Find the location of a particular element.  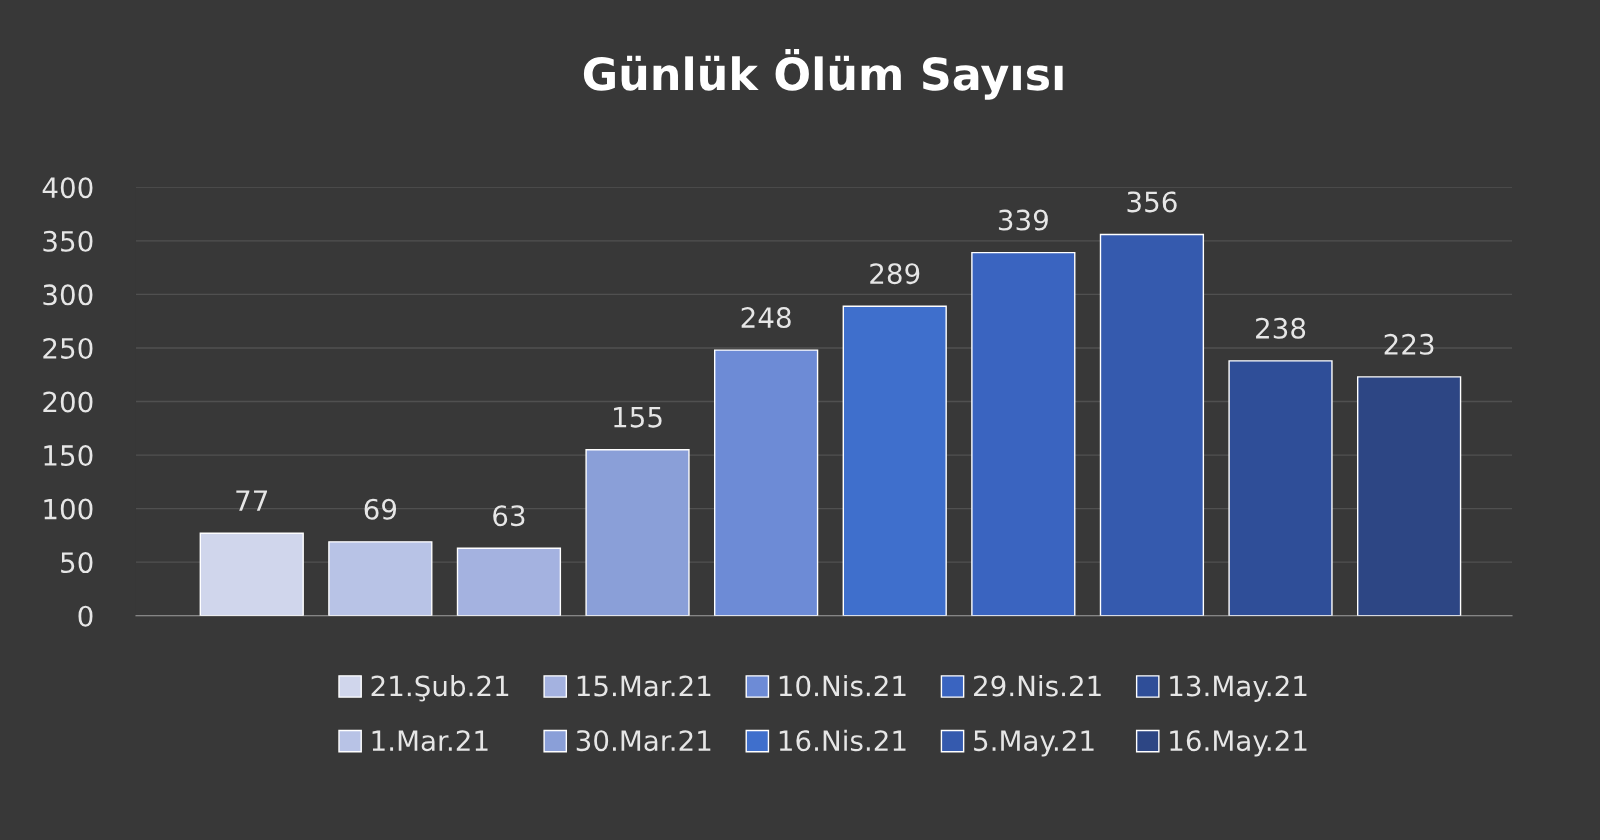

data-label: 289 is located at coordinates (895, 274).